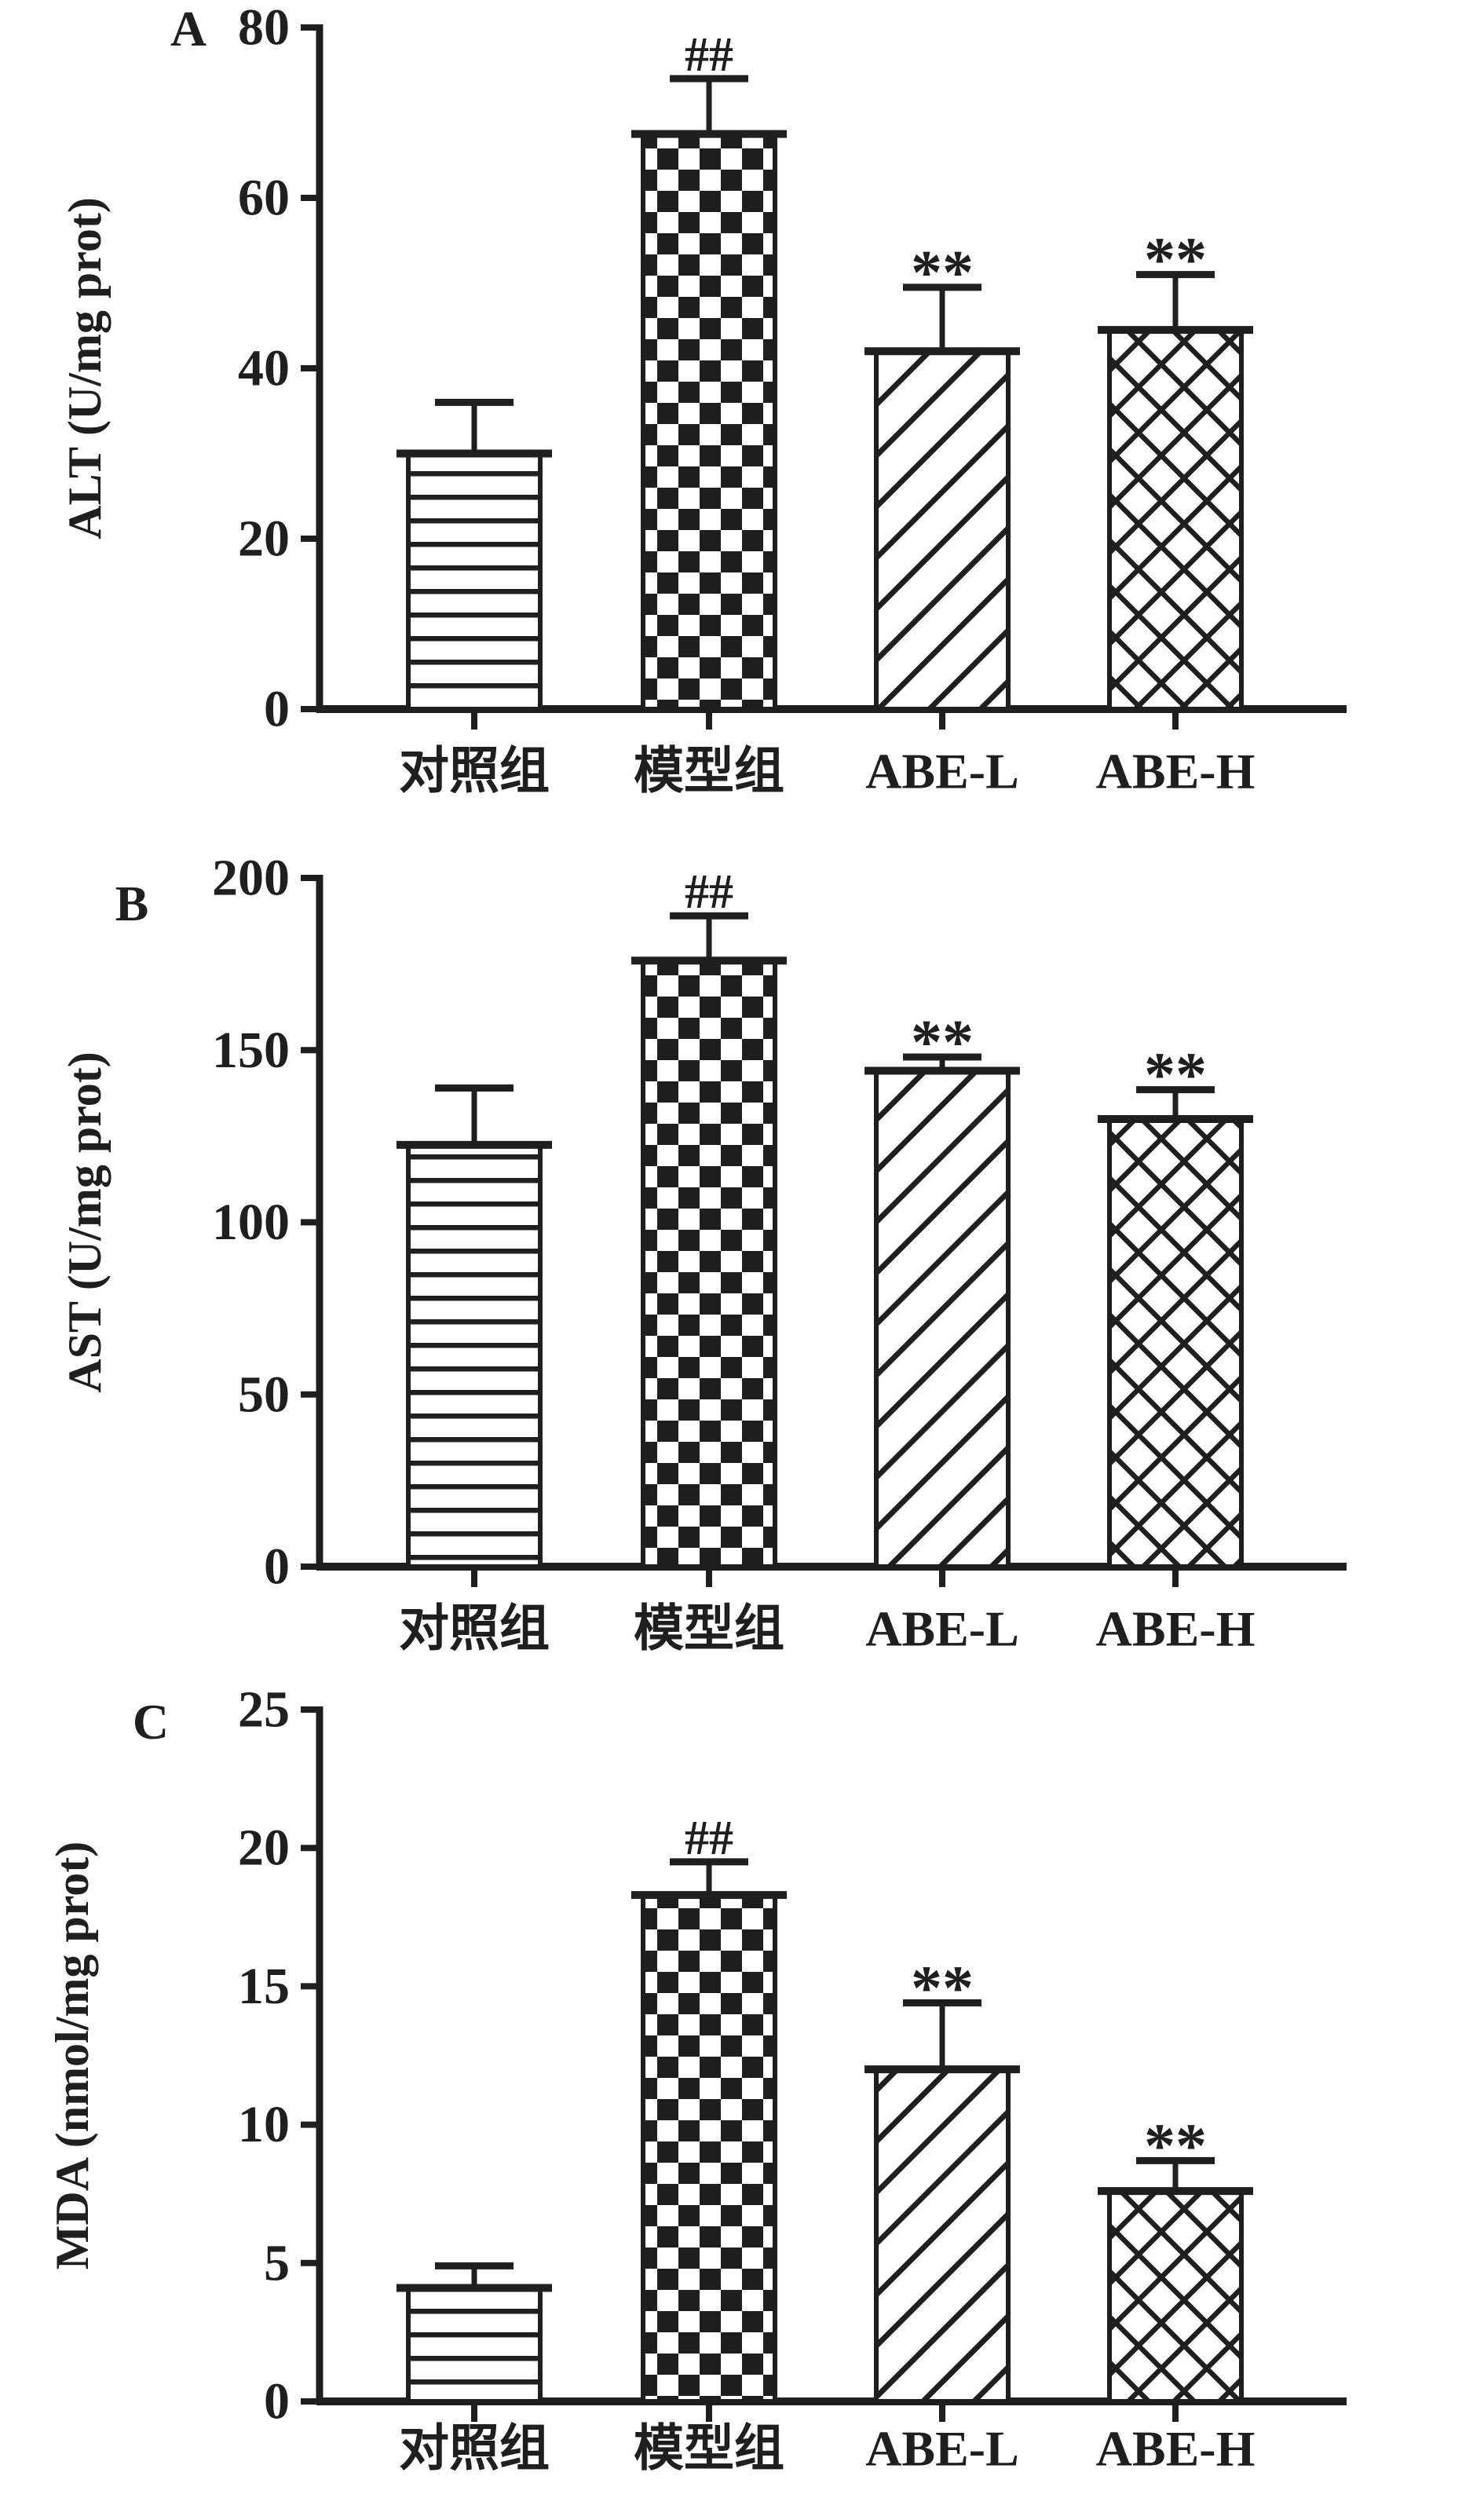 This screenshot has height=2498, width=1484. Describe the element at coordinates (85, 1222) in the screenshot. I see `y-axis-title-B: AST (U/mg prot)` at that location.